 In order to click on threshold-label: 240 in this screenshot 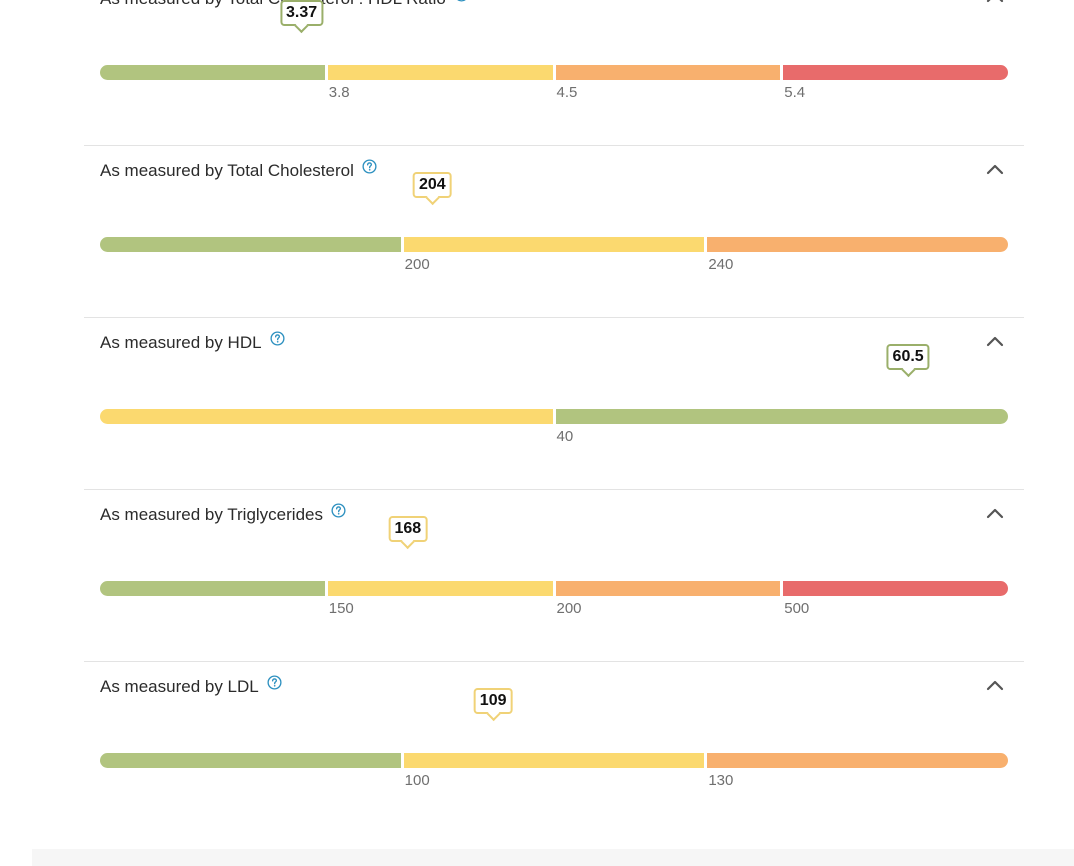, I will do `click(721, 264)`.